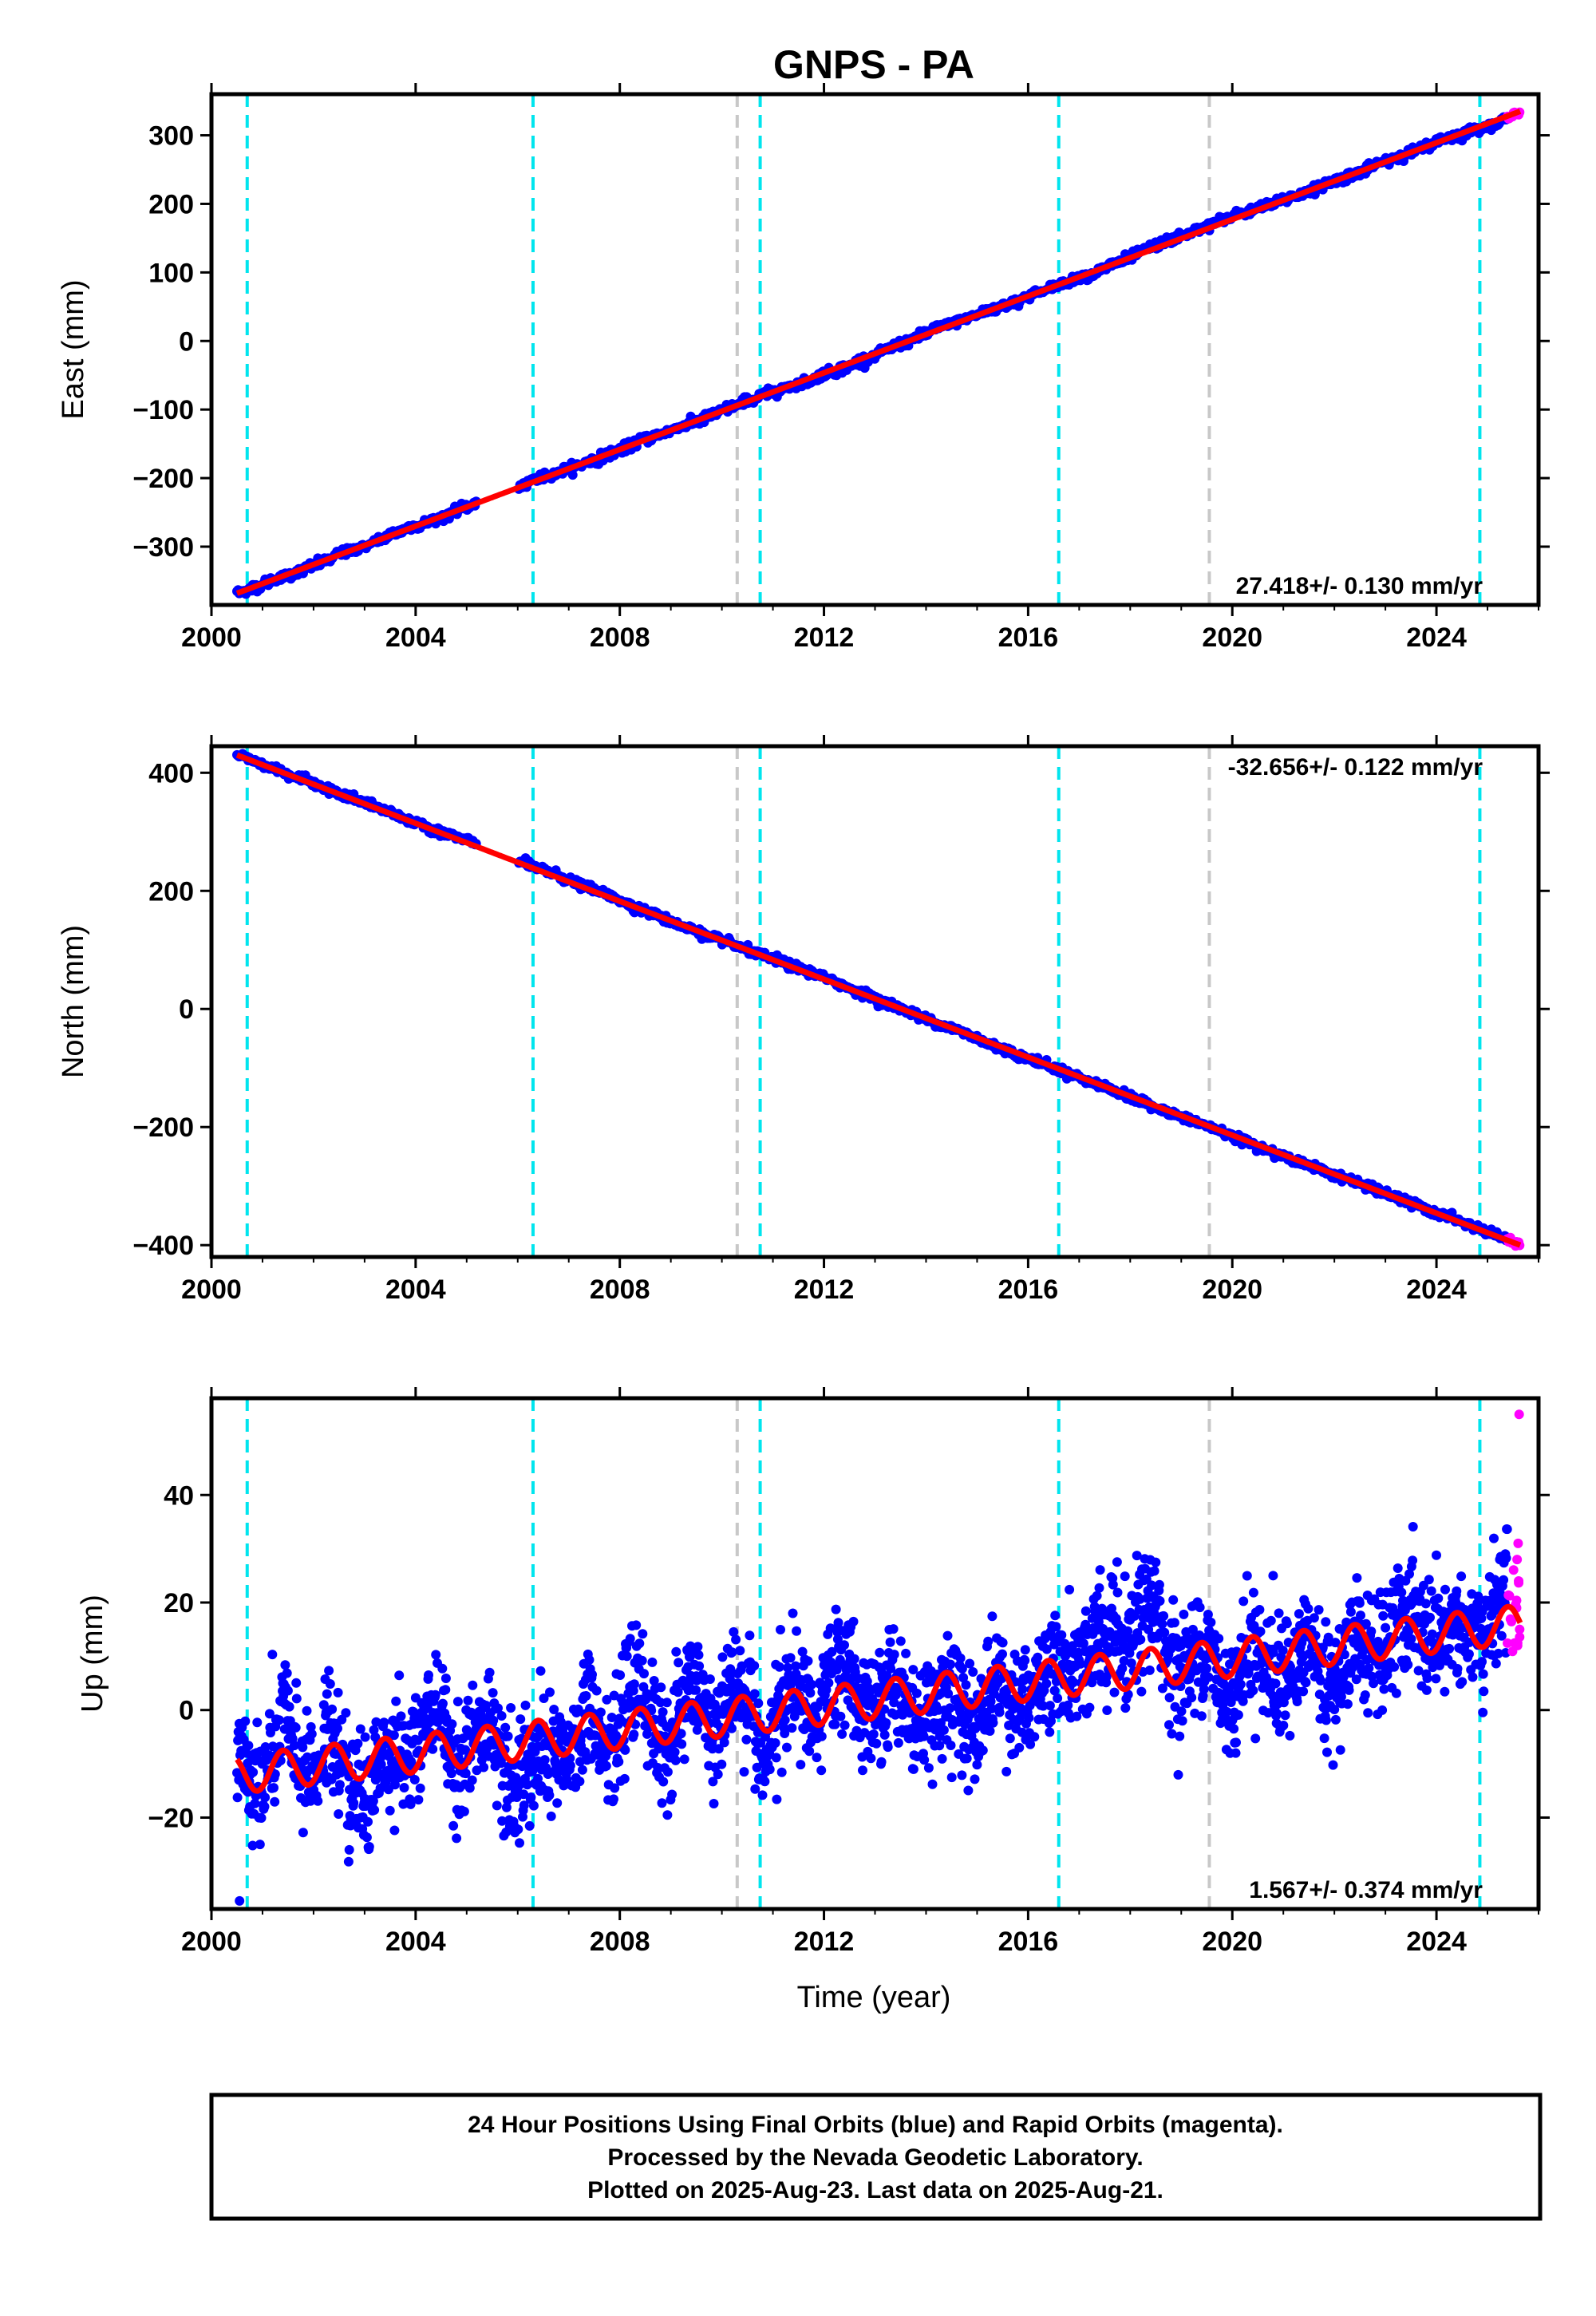 The image size is (1596, 2316). Describe the element at coordinates (620, 1290) in the screenshot. I see `x-tick-label: 2008` at that location.